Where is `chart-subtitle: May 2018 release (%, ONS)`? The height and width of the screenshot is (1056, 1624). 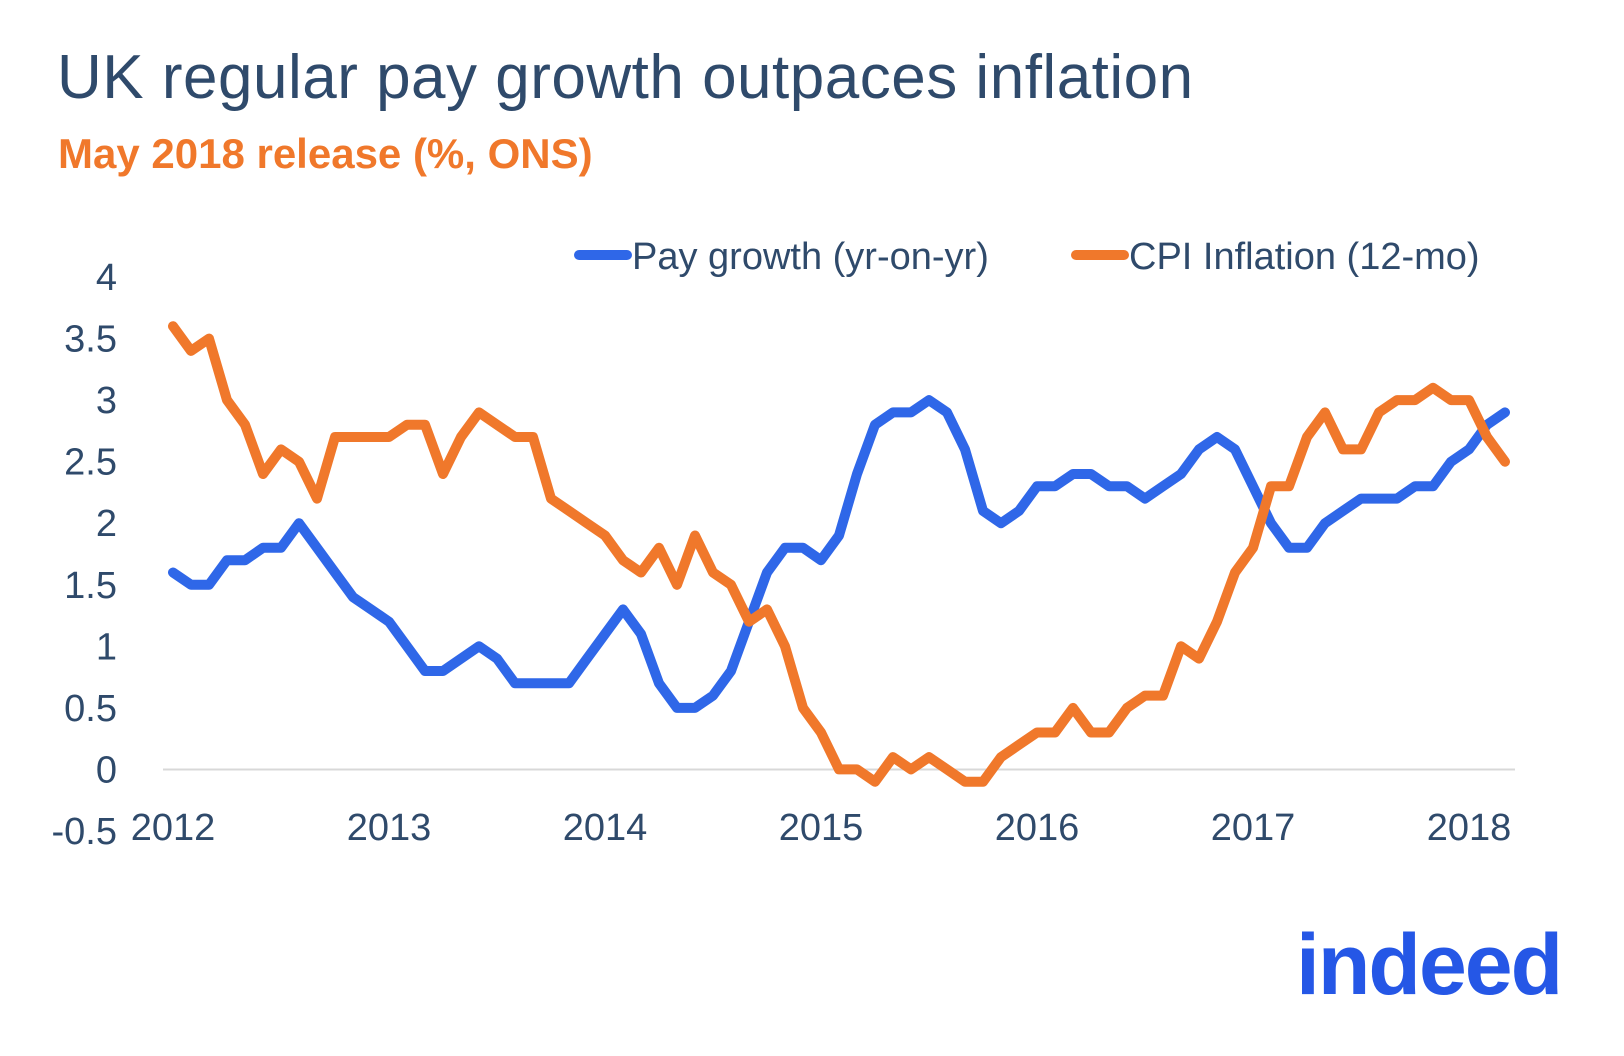
chart-subtitle: May 2018 release (%, ONS) is located at coordinates (325, 153).